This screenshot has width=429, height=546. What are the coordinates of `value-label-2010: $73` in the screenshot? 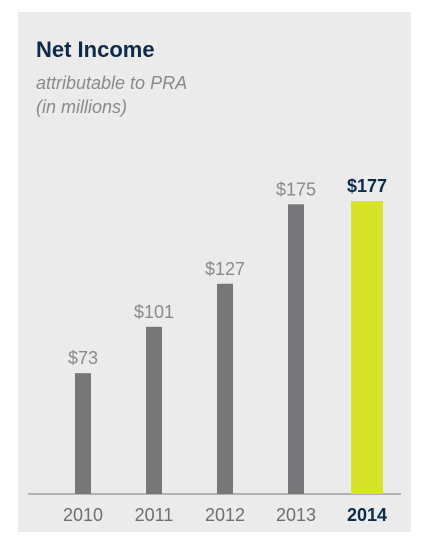 It's located at (83, 358).